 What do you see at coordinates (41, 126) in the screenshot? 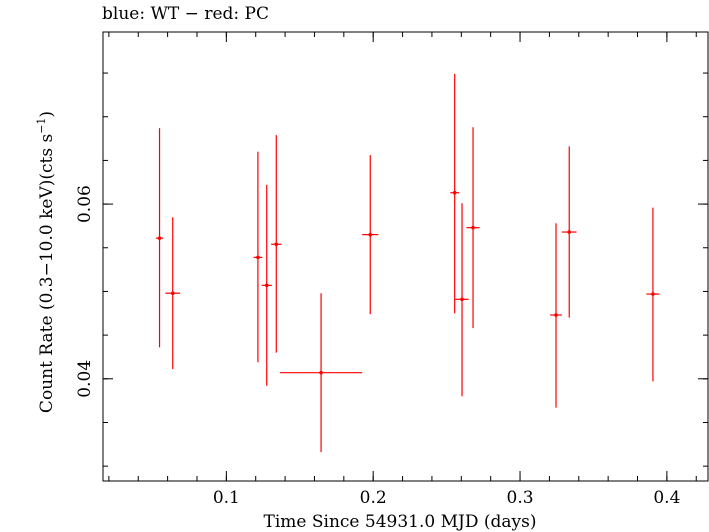
I see `y-axis-label-sup: −1` at bounding box center [41, 126].